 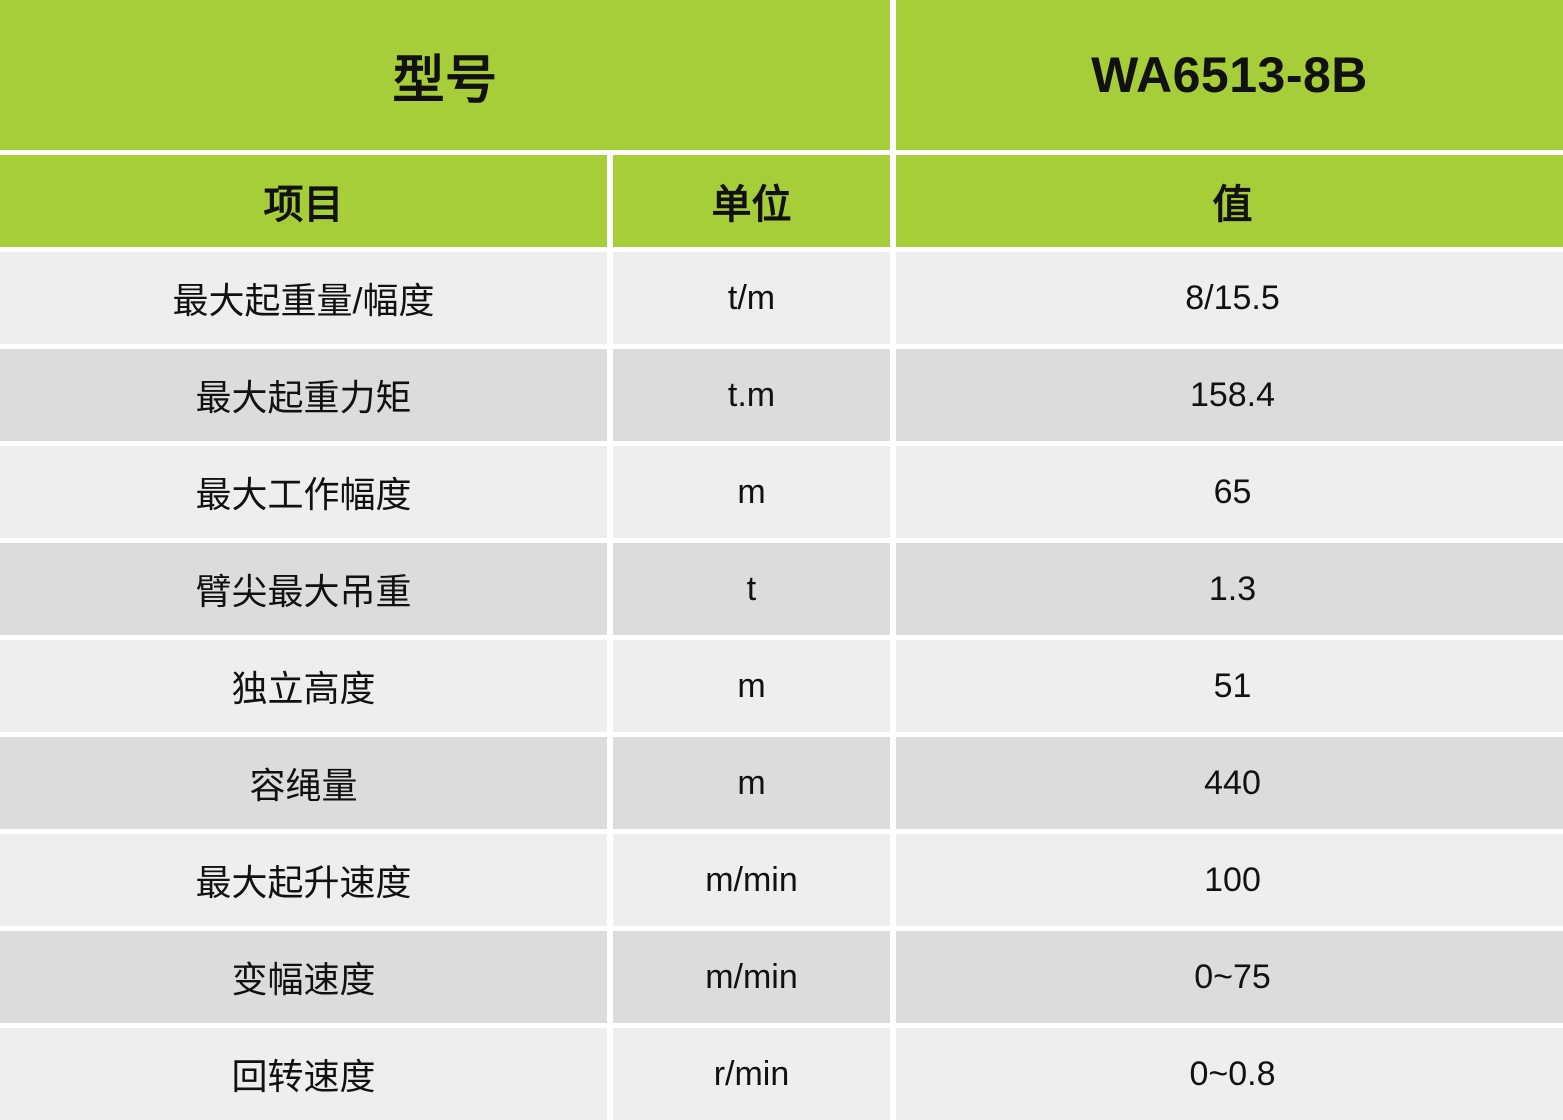 I want to click on table-row: 变幅速度 m/min 0~75, so click(x=781, y=977).